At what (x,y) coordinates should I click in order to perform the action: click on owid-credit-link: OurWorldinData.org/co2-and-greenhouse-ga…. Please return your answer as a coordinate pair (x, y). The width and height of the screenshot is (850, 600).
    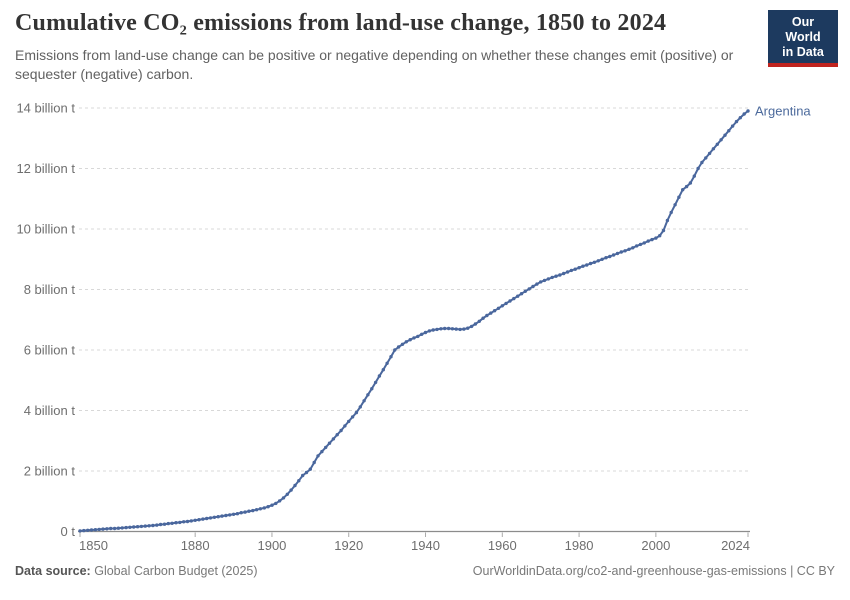
    Looking at the image, I should click on (653, 571).